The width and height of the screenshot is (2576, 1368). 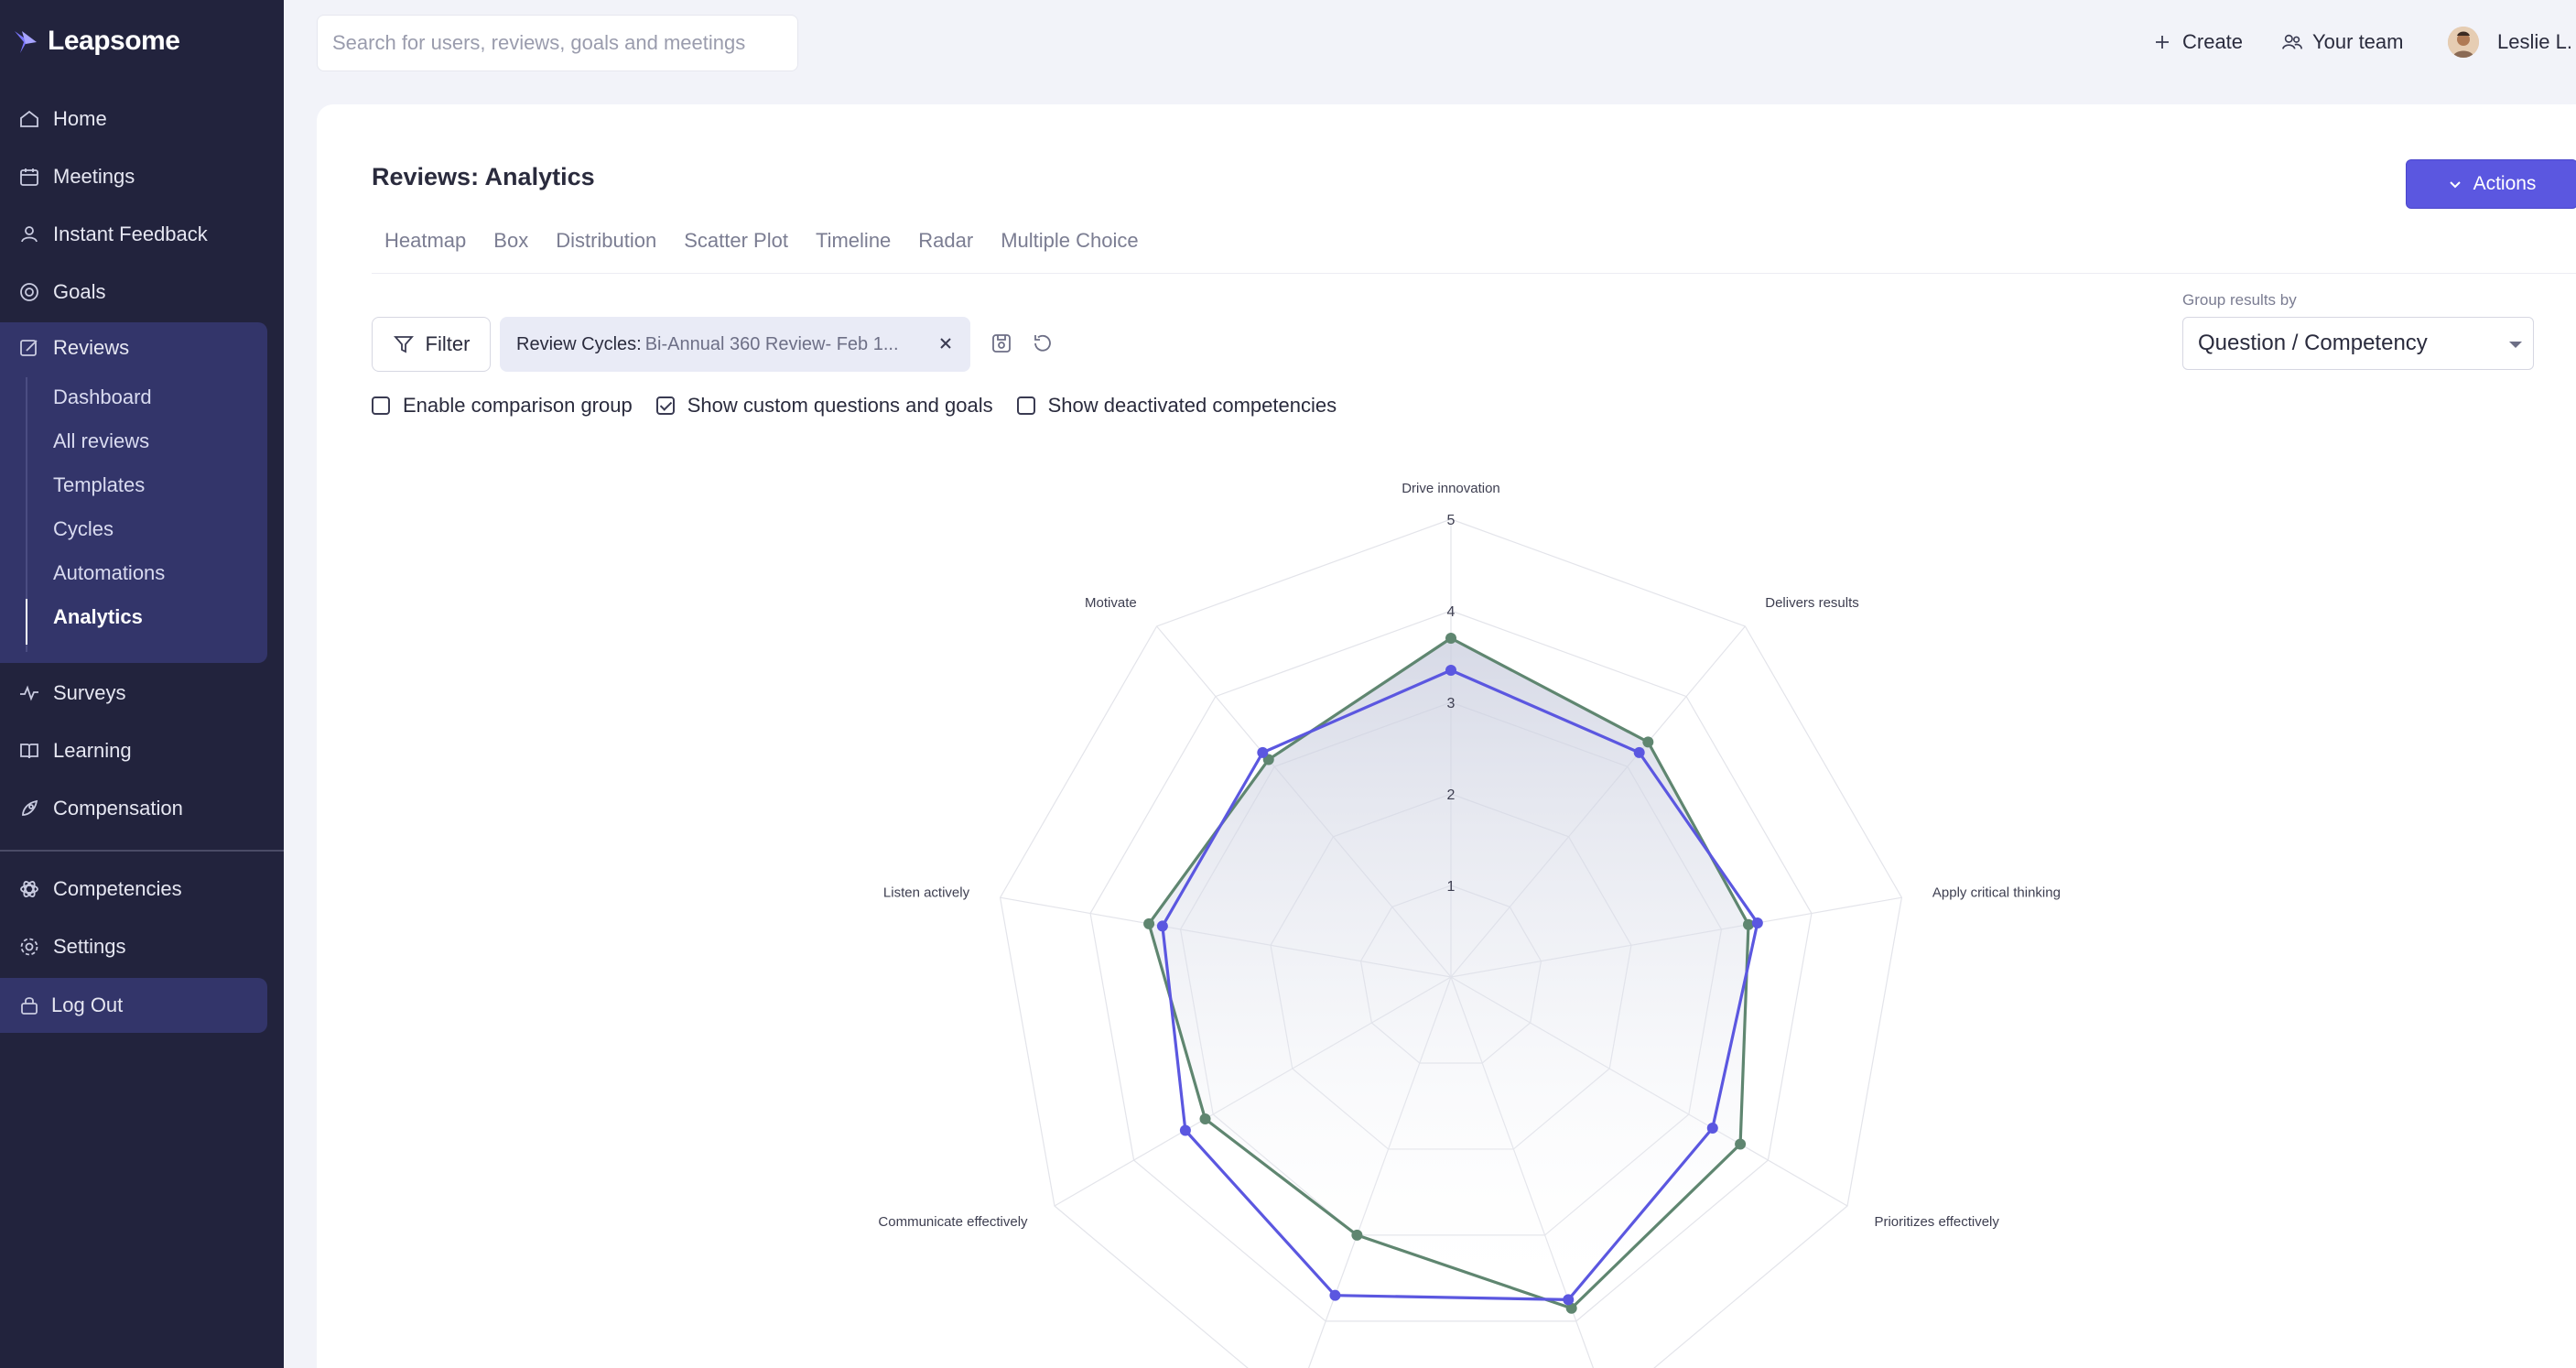 I want to click on sidebar-subitem-analytics: Analytics, so click(x=98, y=616).